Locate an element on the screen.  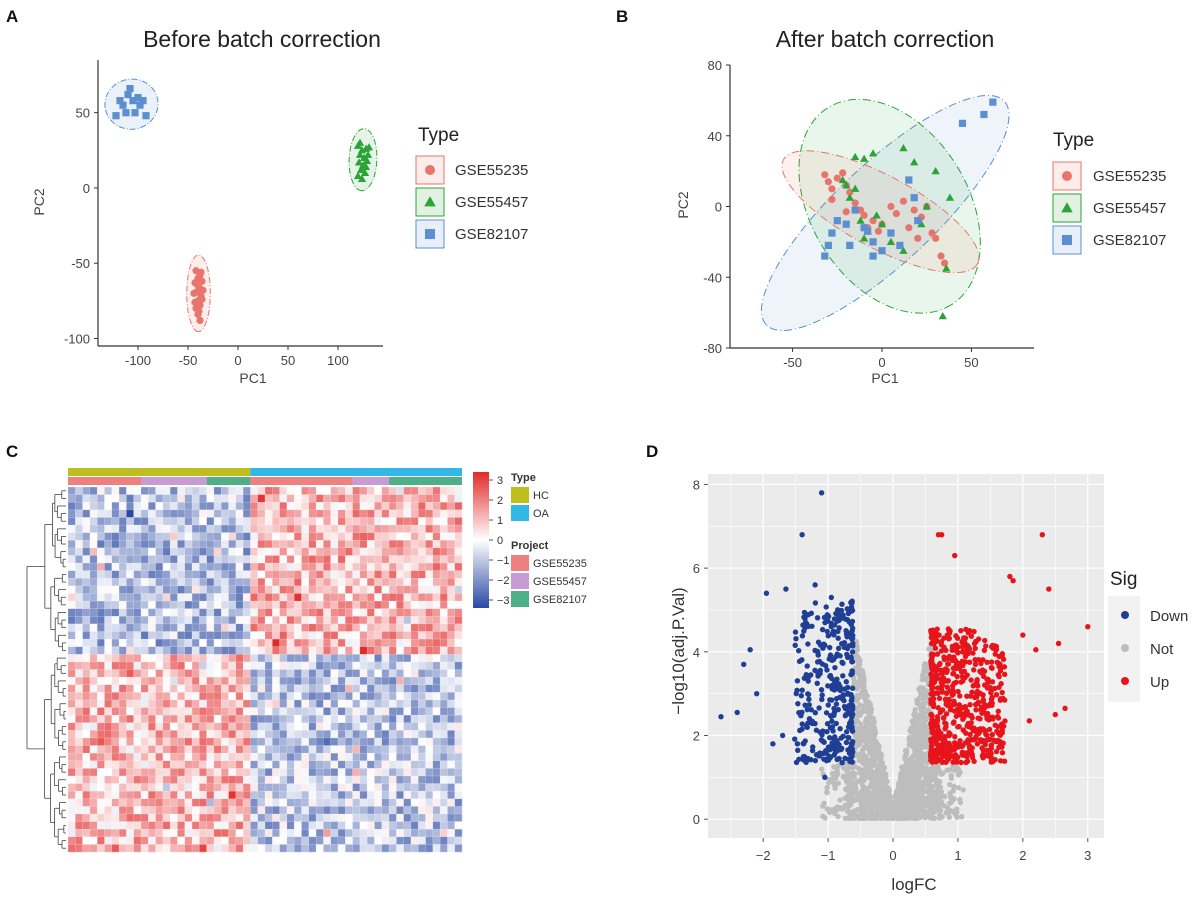
legend-item: GSE55235 is located at coordinates (491, 170).